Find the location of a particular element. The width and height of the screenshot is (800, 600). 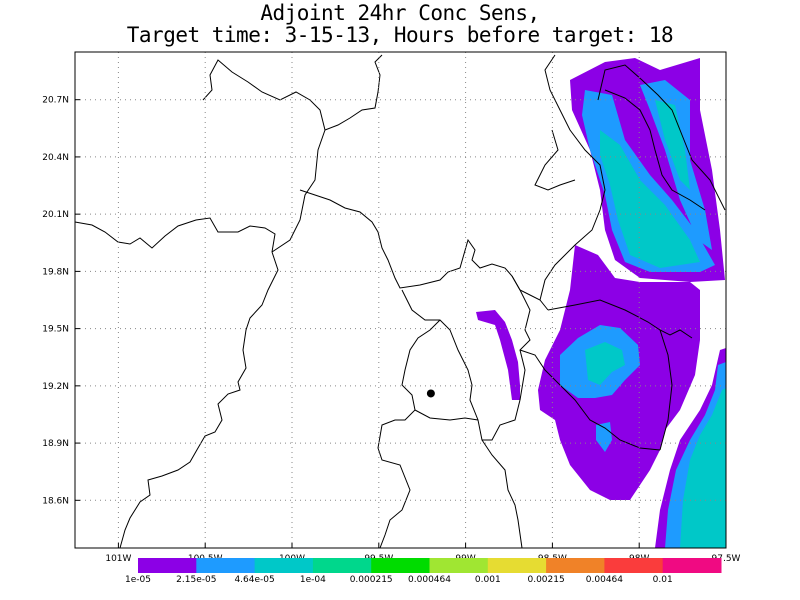

lat-tick-label: 20.7N is located at coordinates (55, 101).